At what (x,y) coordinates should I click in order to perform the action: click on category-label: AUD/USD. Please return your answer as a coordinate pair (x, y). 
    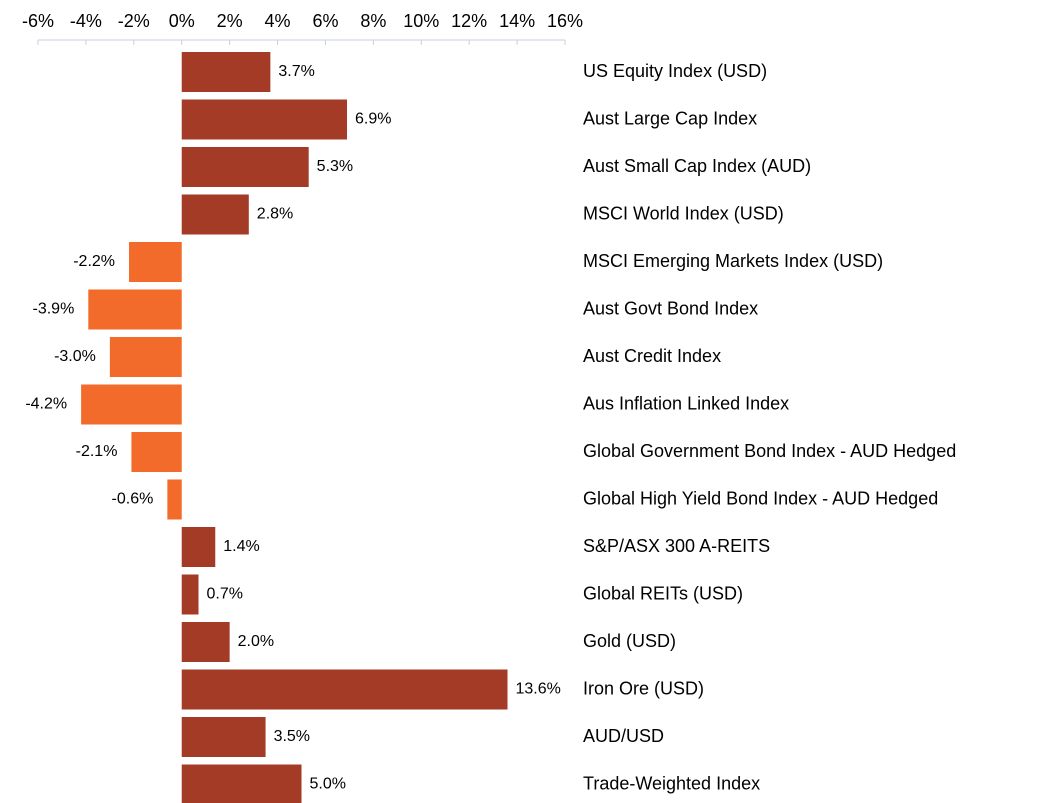
    Looking at the image, I should click on (623, 736).